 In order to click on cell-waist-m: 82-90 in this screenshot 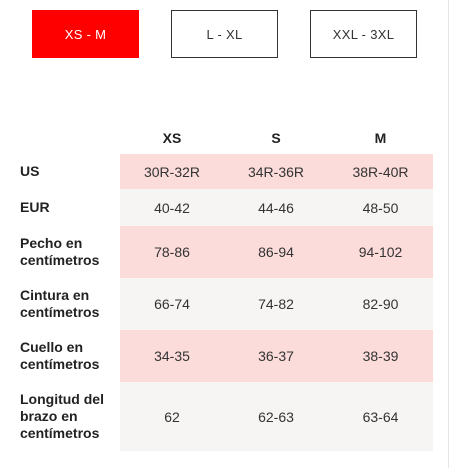, I will do `click(380, 304)`.